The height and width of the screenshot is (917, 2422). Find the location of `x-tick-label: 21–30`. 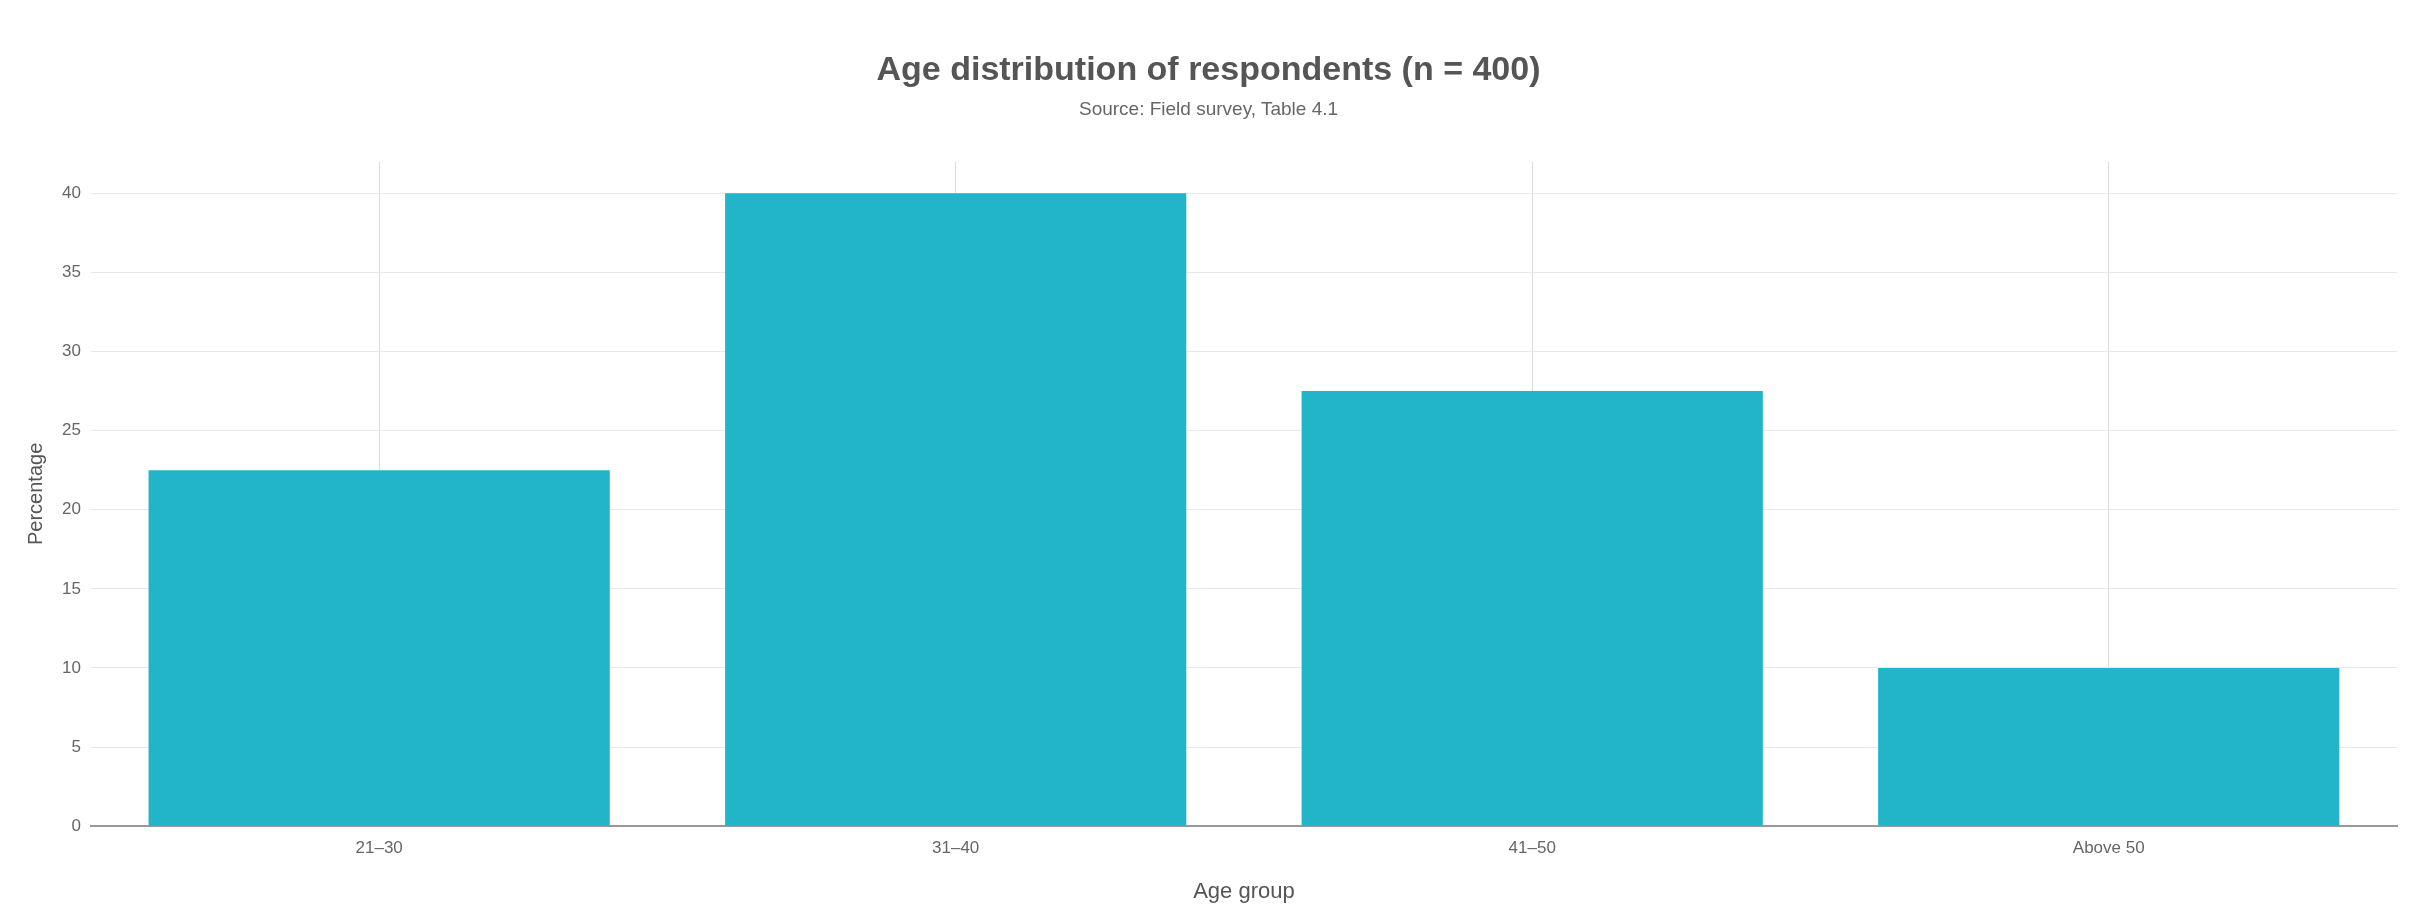

x-tick-label: 21–30 is located at coordinates (379, 848).